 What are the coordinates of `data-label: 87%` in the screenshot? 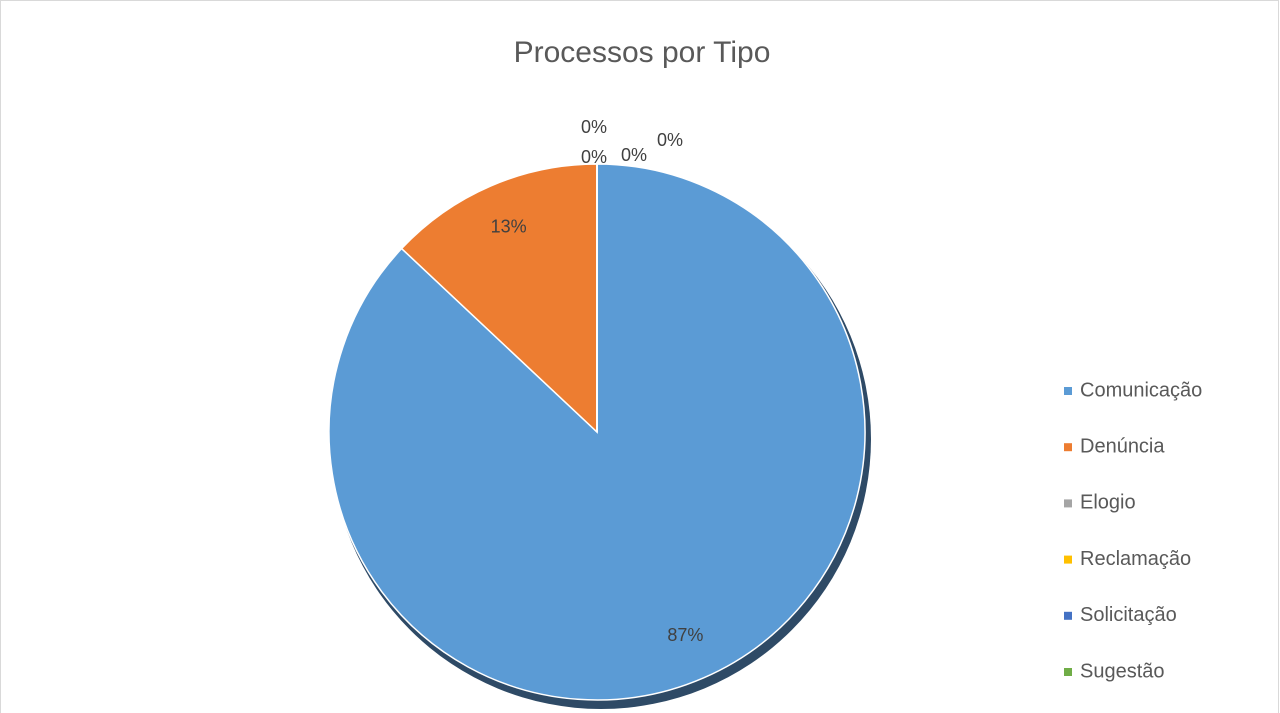 It's located at (685, 635).